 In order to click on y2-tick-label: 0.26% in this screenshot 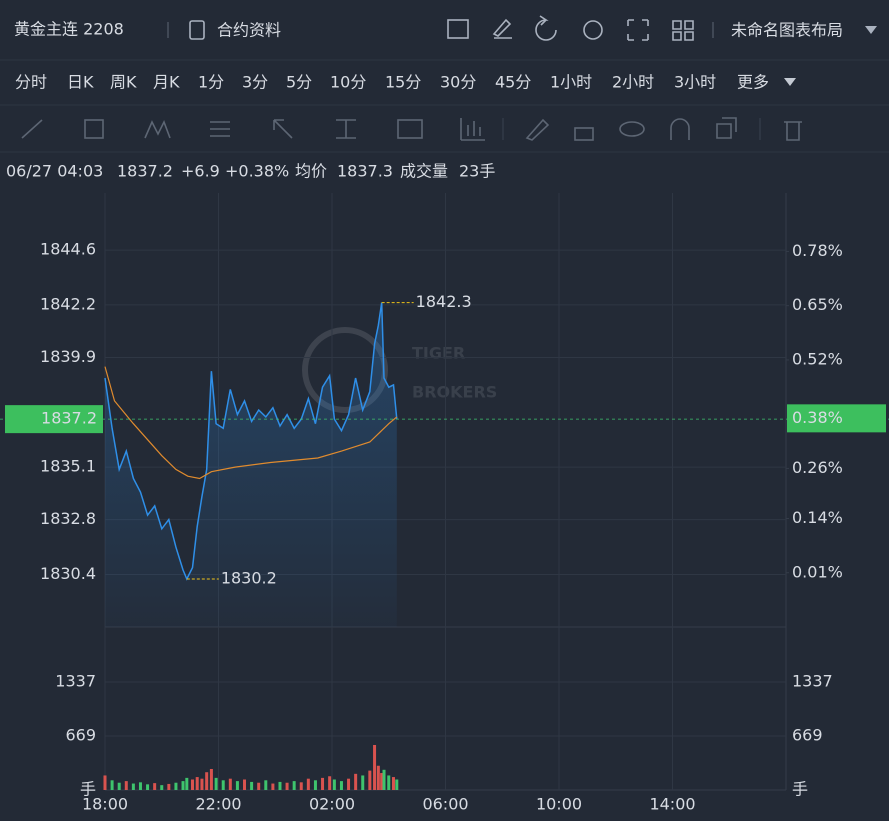, I will do `click(817, 467)`.